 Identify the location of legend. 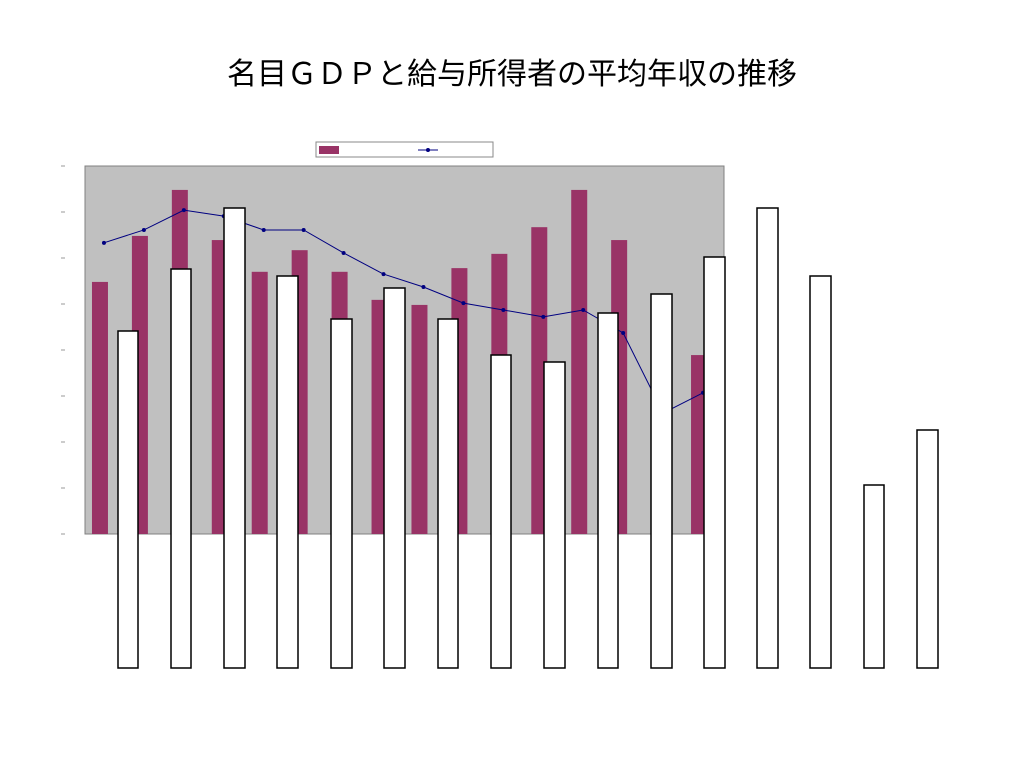
(404, 149).